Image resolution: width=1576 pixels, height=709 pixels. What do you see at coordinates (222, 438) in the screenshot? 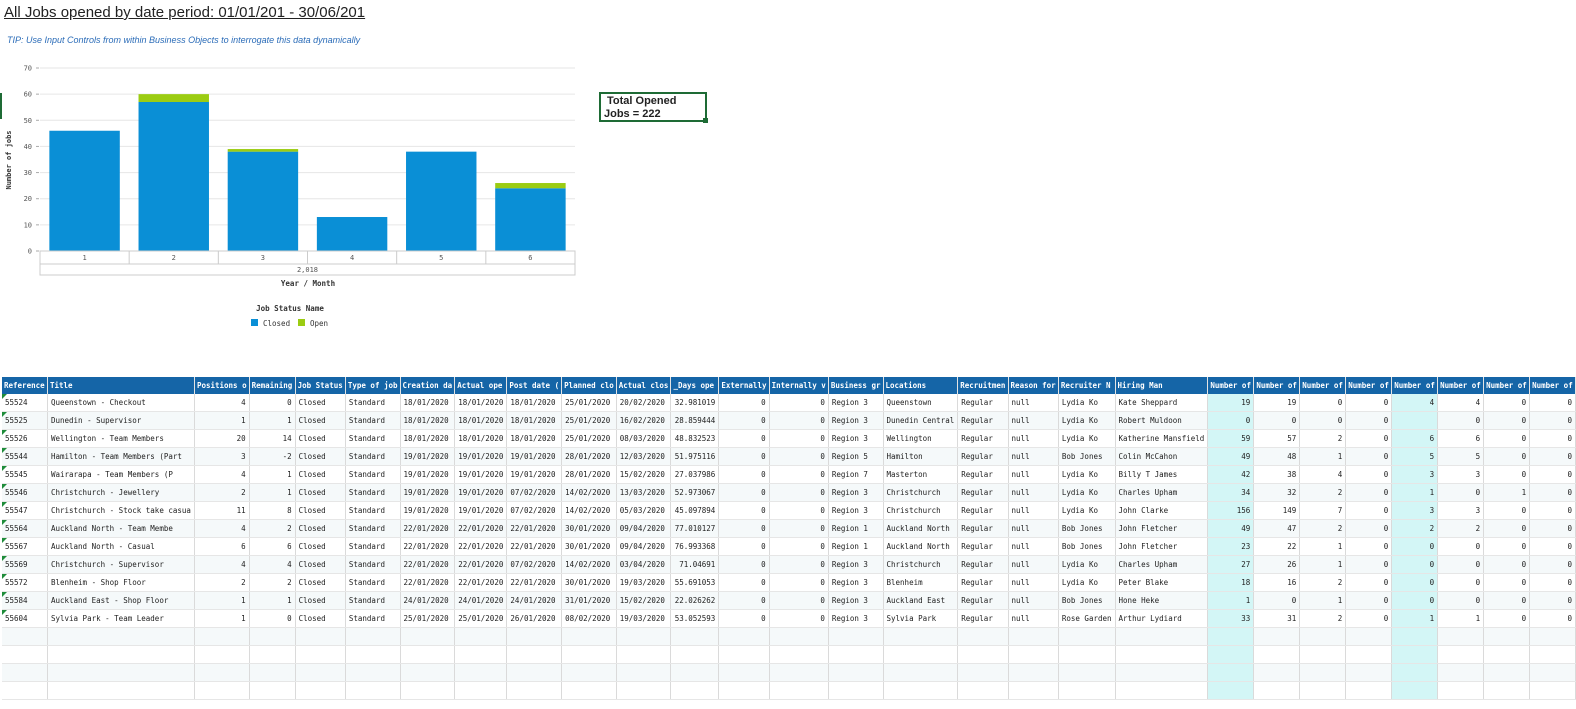
I see `table-cell: 20` at bounding box center [222, 438].